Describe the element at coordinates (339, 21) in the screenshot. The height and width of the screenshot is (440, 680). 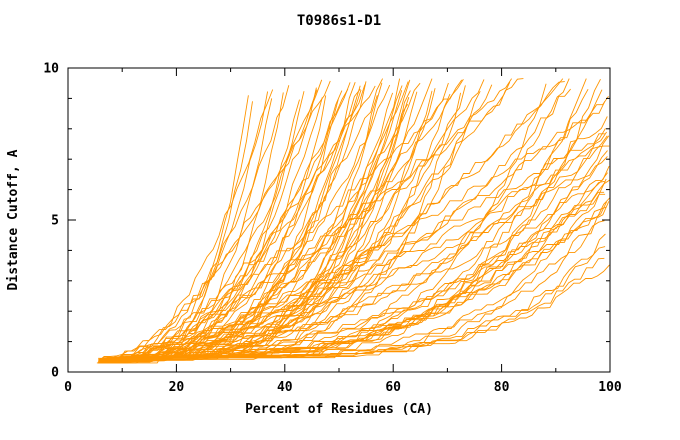
I see `chart-title: T0986s1-D1` at that location.